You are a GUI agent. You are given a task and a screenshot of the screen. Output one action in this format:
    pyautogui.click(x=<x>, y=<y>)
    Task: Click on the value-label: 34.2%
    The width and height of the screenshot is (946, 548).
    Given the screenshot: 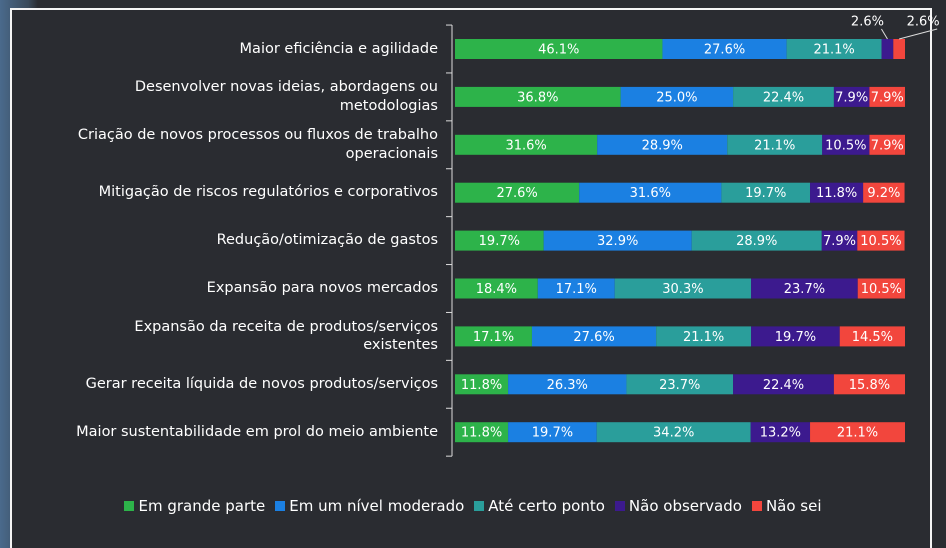 What is the action you would take?
    pyautogui.click(x=673, y=433)
    